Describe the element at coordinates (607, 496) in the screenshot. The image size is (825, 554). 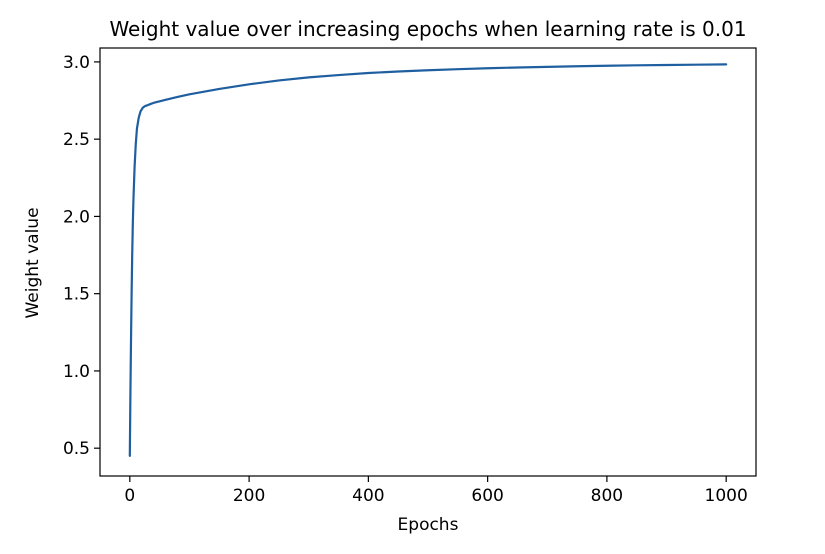
I see `x-tick-label: 800` at that location.